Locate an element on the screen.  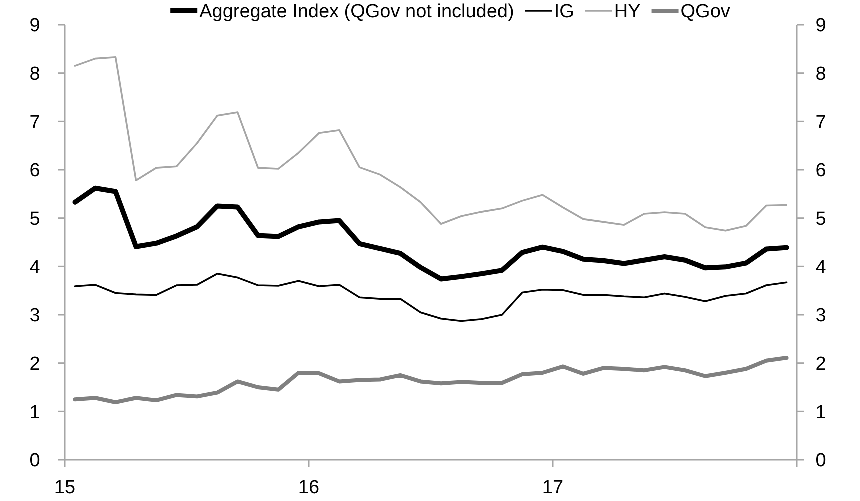
y-tick-label: 0 is located at coordinates (35, 461).